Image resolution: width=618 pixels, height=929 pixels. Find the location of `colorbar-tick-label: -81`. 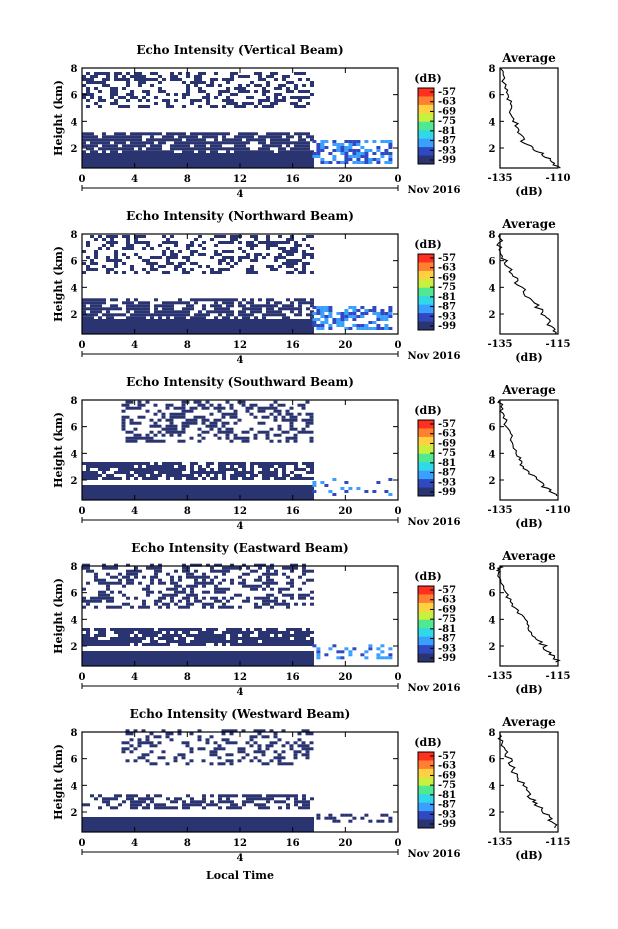

colorbar-tick-label: -81 is located at coordinates (447, 131).